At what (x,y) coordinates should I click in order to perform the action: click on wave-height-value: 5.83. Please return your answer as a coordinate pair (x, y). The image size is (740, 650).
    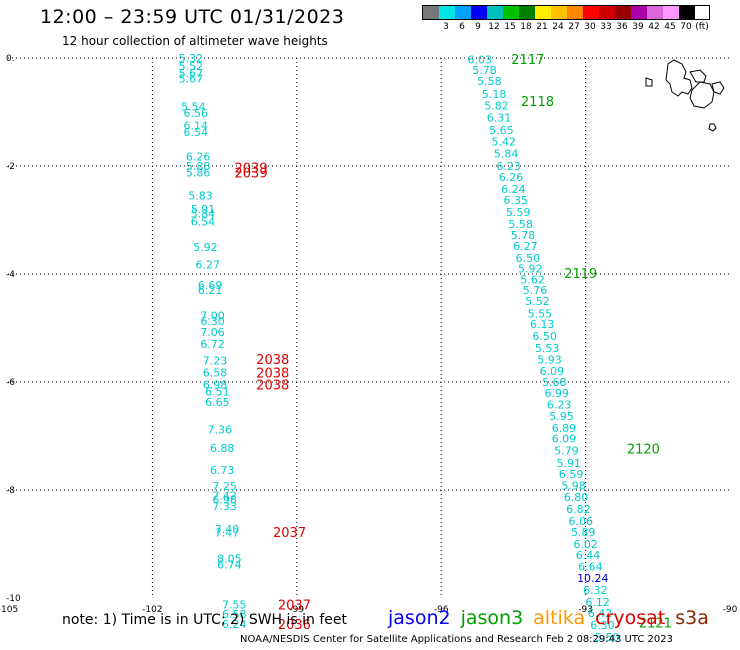
    Looking at the image, I should click on (200, 196).